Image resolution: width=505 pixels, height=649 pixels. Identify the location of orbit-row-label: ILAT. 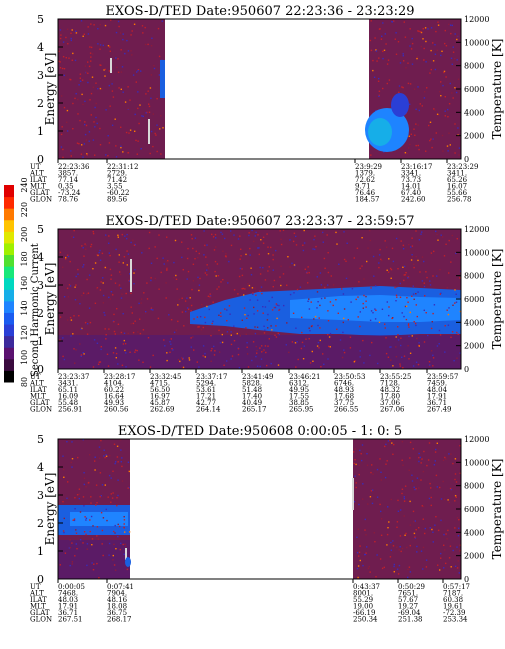
(38, 390).